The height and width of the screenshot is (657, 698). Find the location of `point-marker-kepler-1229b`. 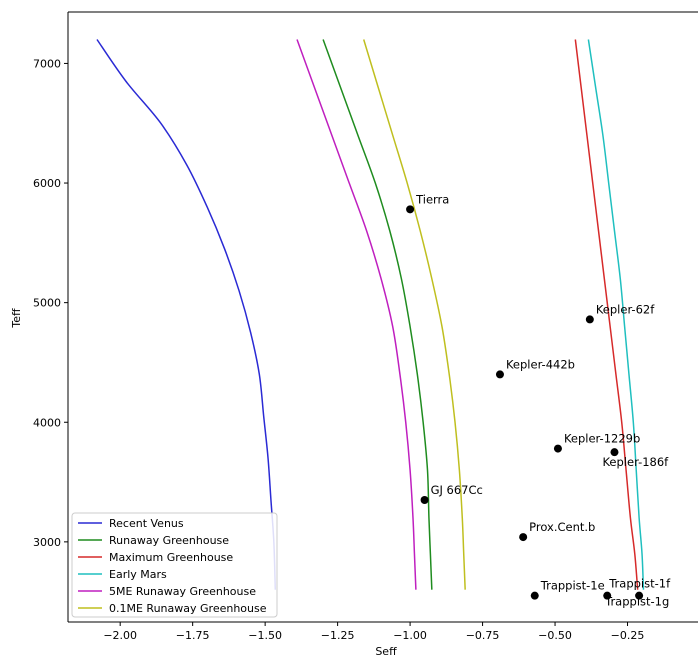

point-marker-kepler-1229b is located at coordinates (557, 448).